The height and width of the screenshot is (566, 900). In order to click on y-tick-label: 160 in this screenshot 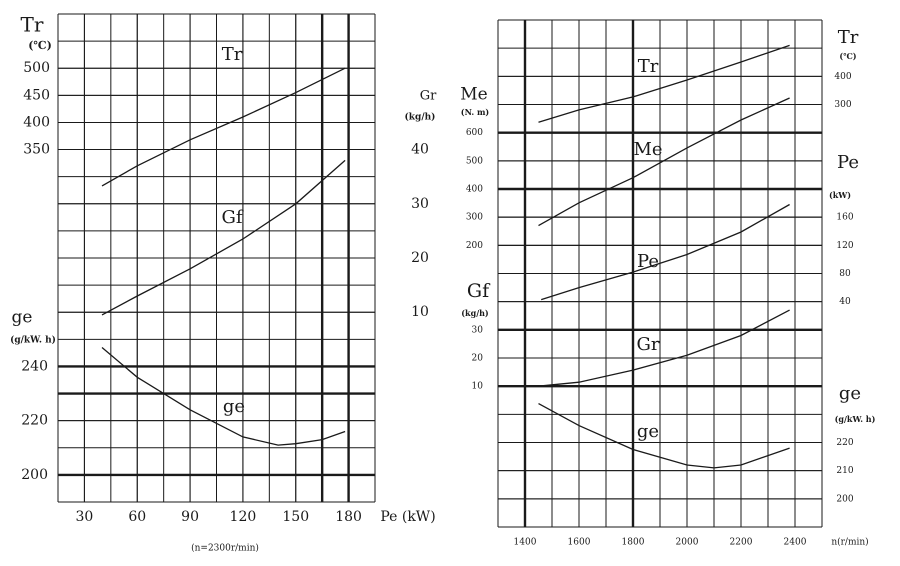, I will do `click(844, 218)`.